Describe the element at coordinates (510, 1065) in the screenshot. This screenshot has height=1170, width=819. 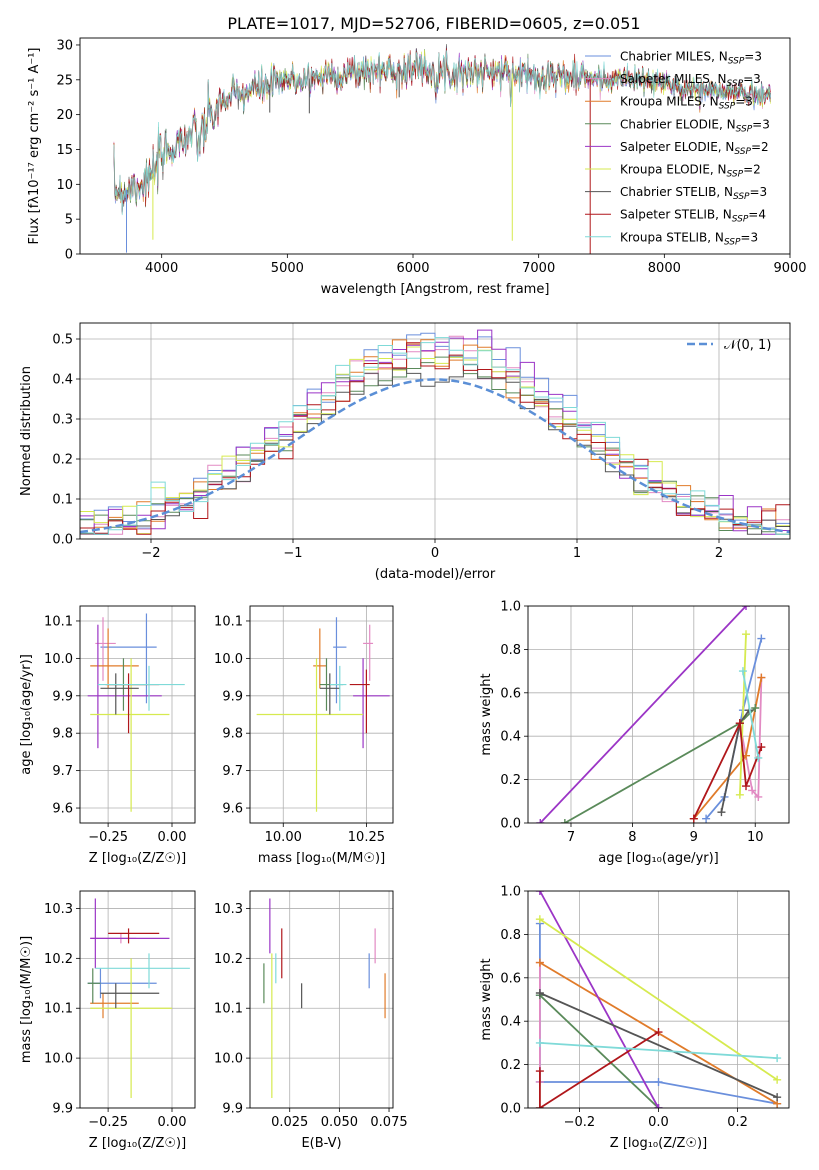
I see `y-tick-label: 0.2` at that location.